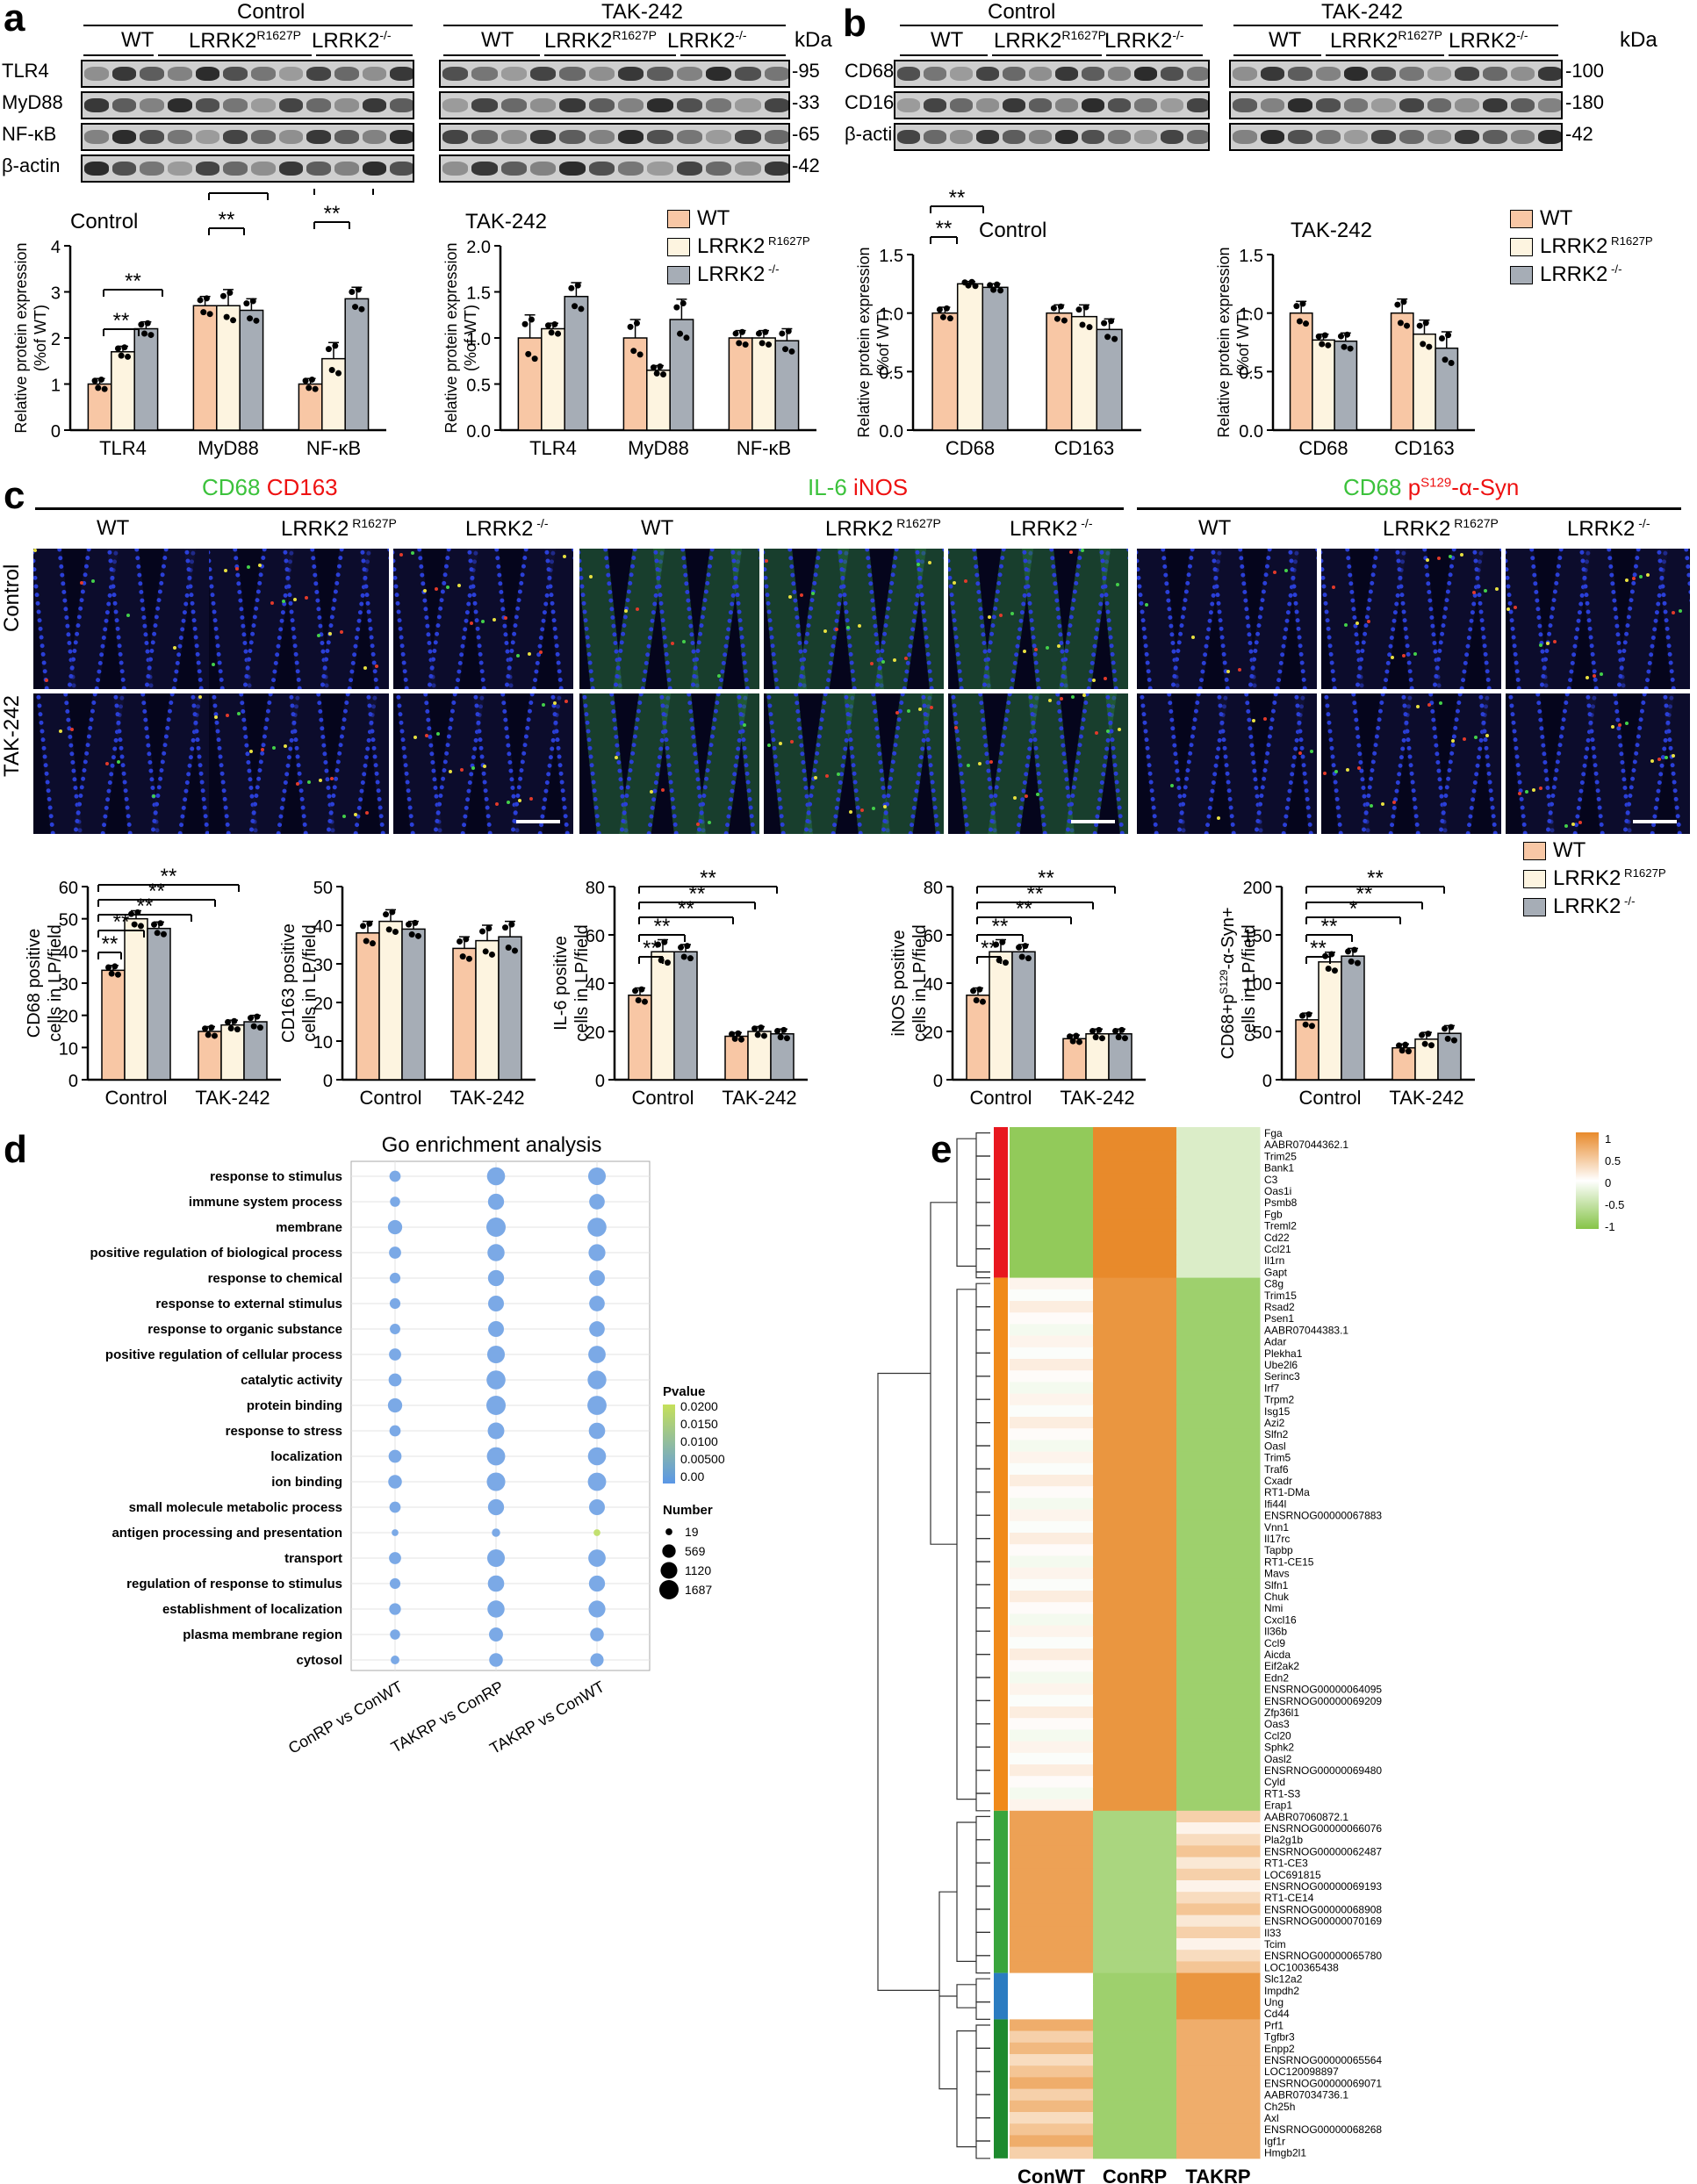 Image resolution: width=1697 pixels, height=2184 pixels. Describe the element at coordinates (858, 487) in the screenshot. I see `stain-title: IL-6 iNOS` at that location.